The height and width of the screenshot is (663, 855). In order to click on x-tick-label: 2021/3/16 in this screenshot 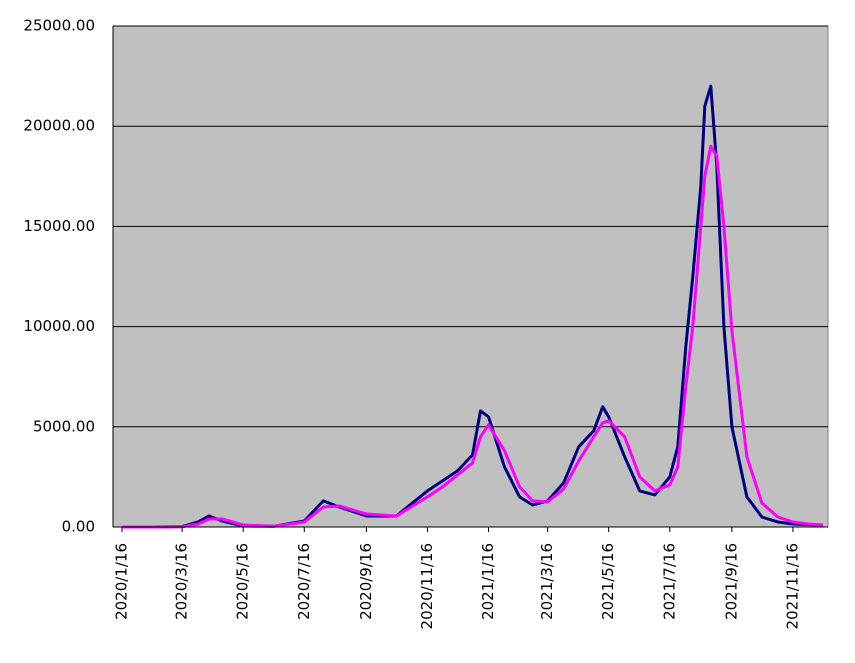, I will do `click(547, 581)`.